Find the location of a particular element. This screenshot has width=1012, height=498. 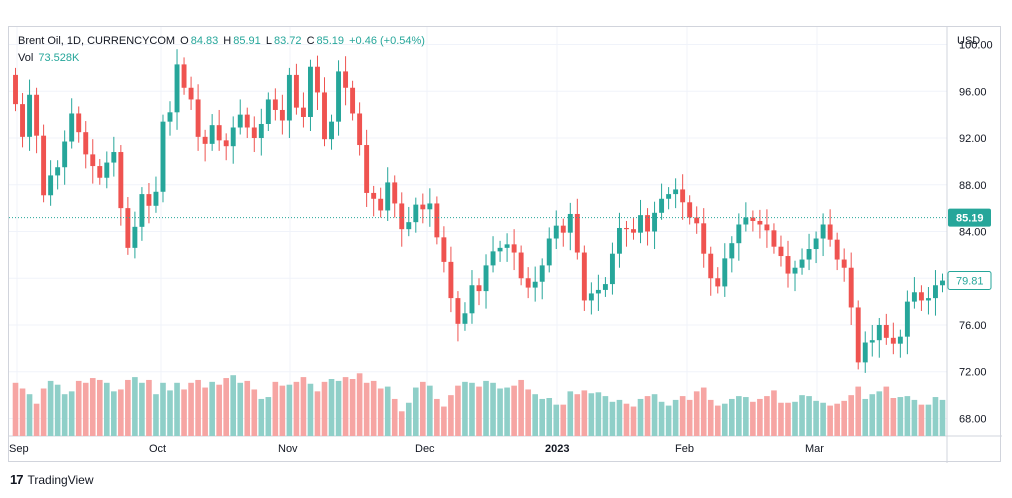

x-tick-label: Mar is located at coordinates (814, 449).